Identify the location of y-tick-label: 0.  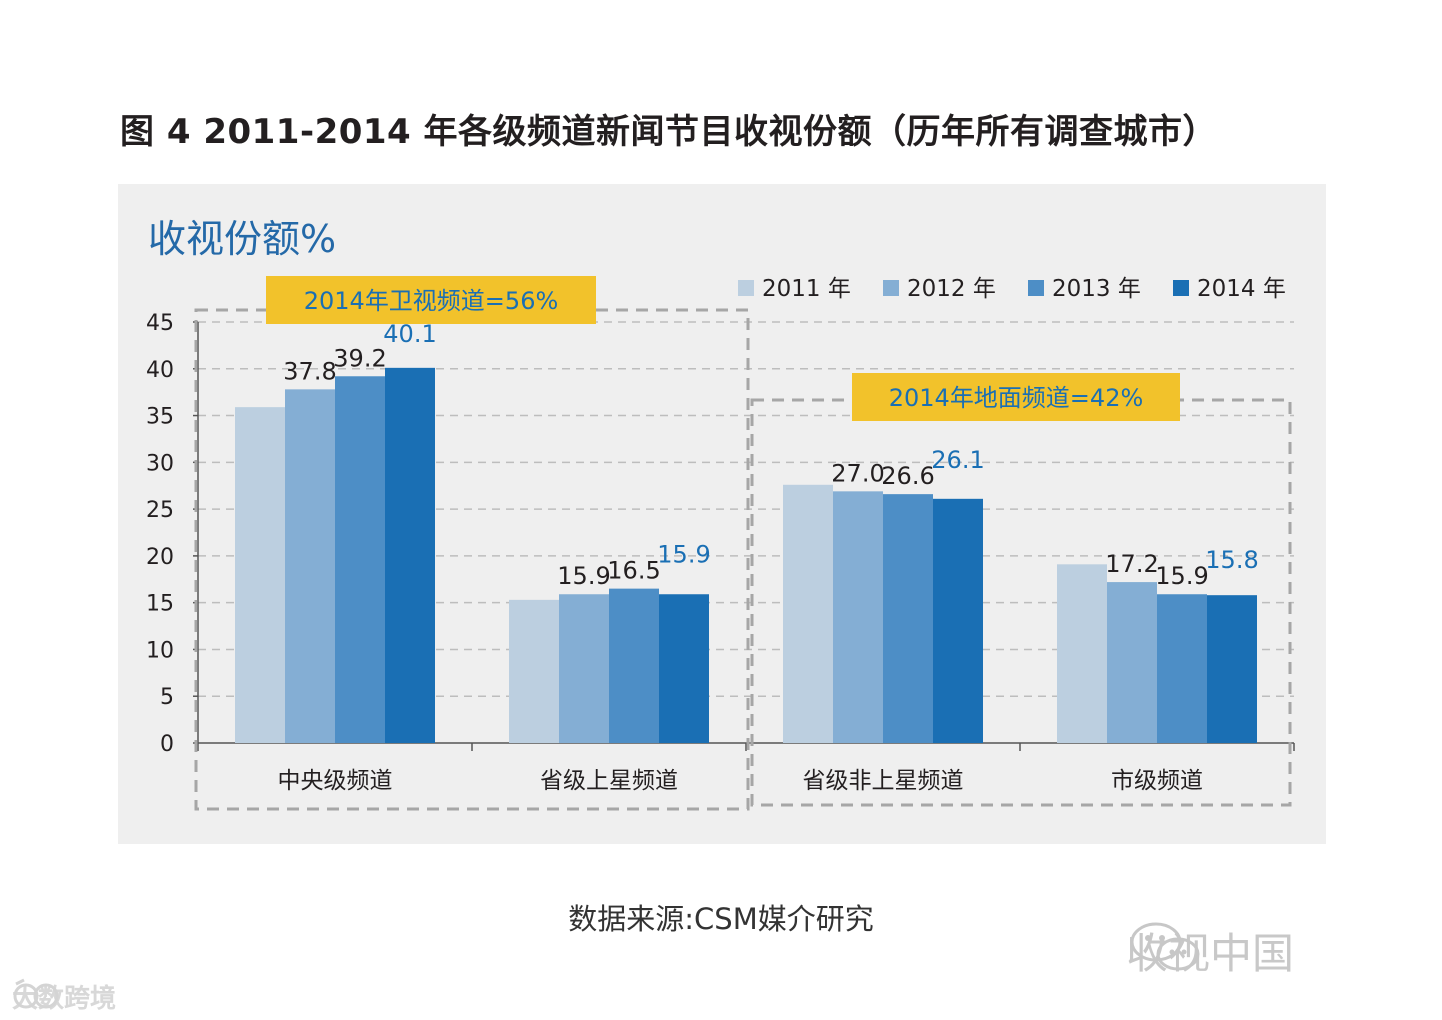
(167, 744).